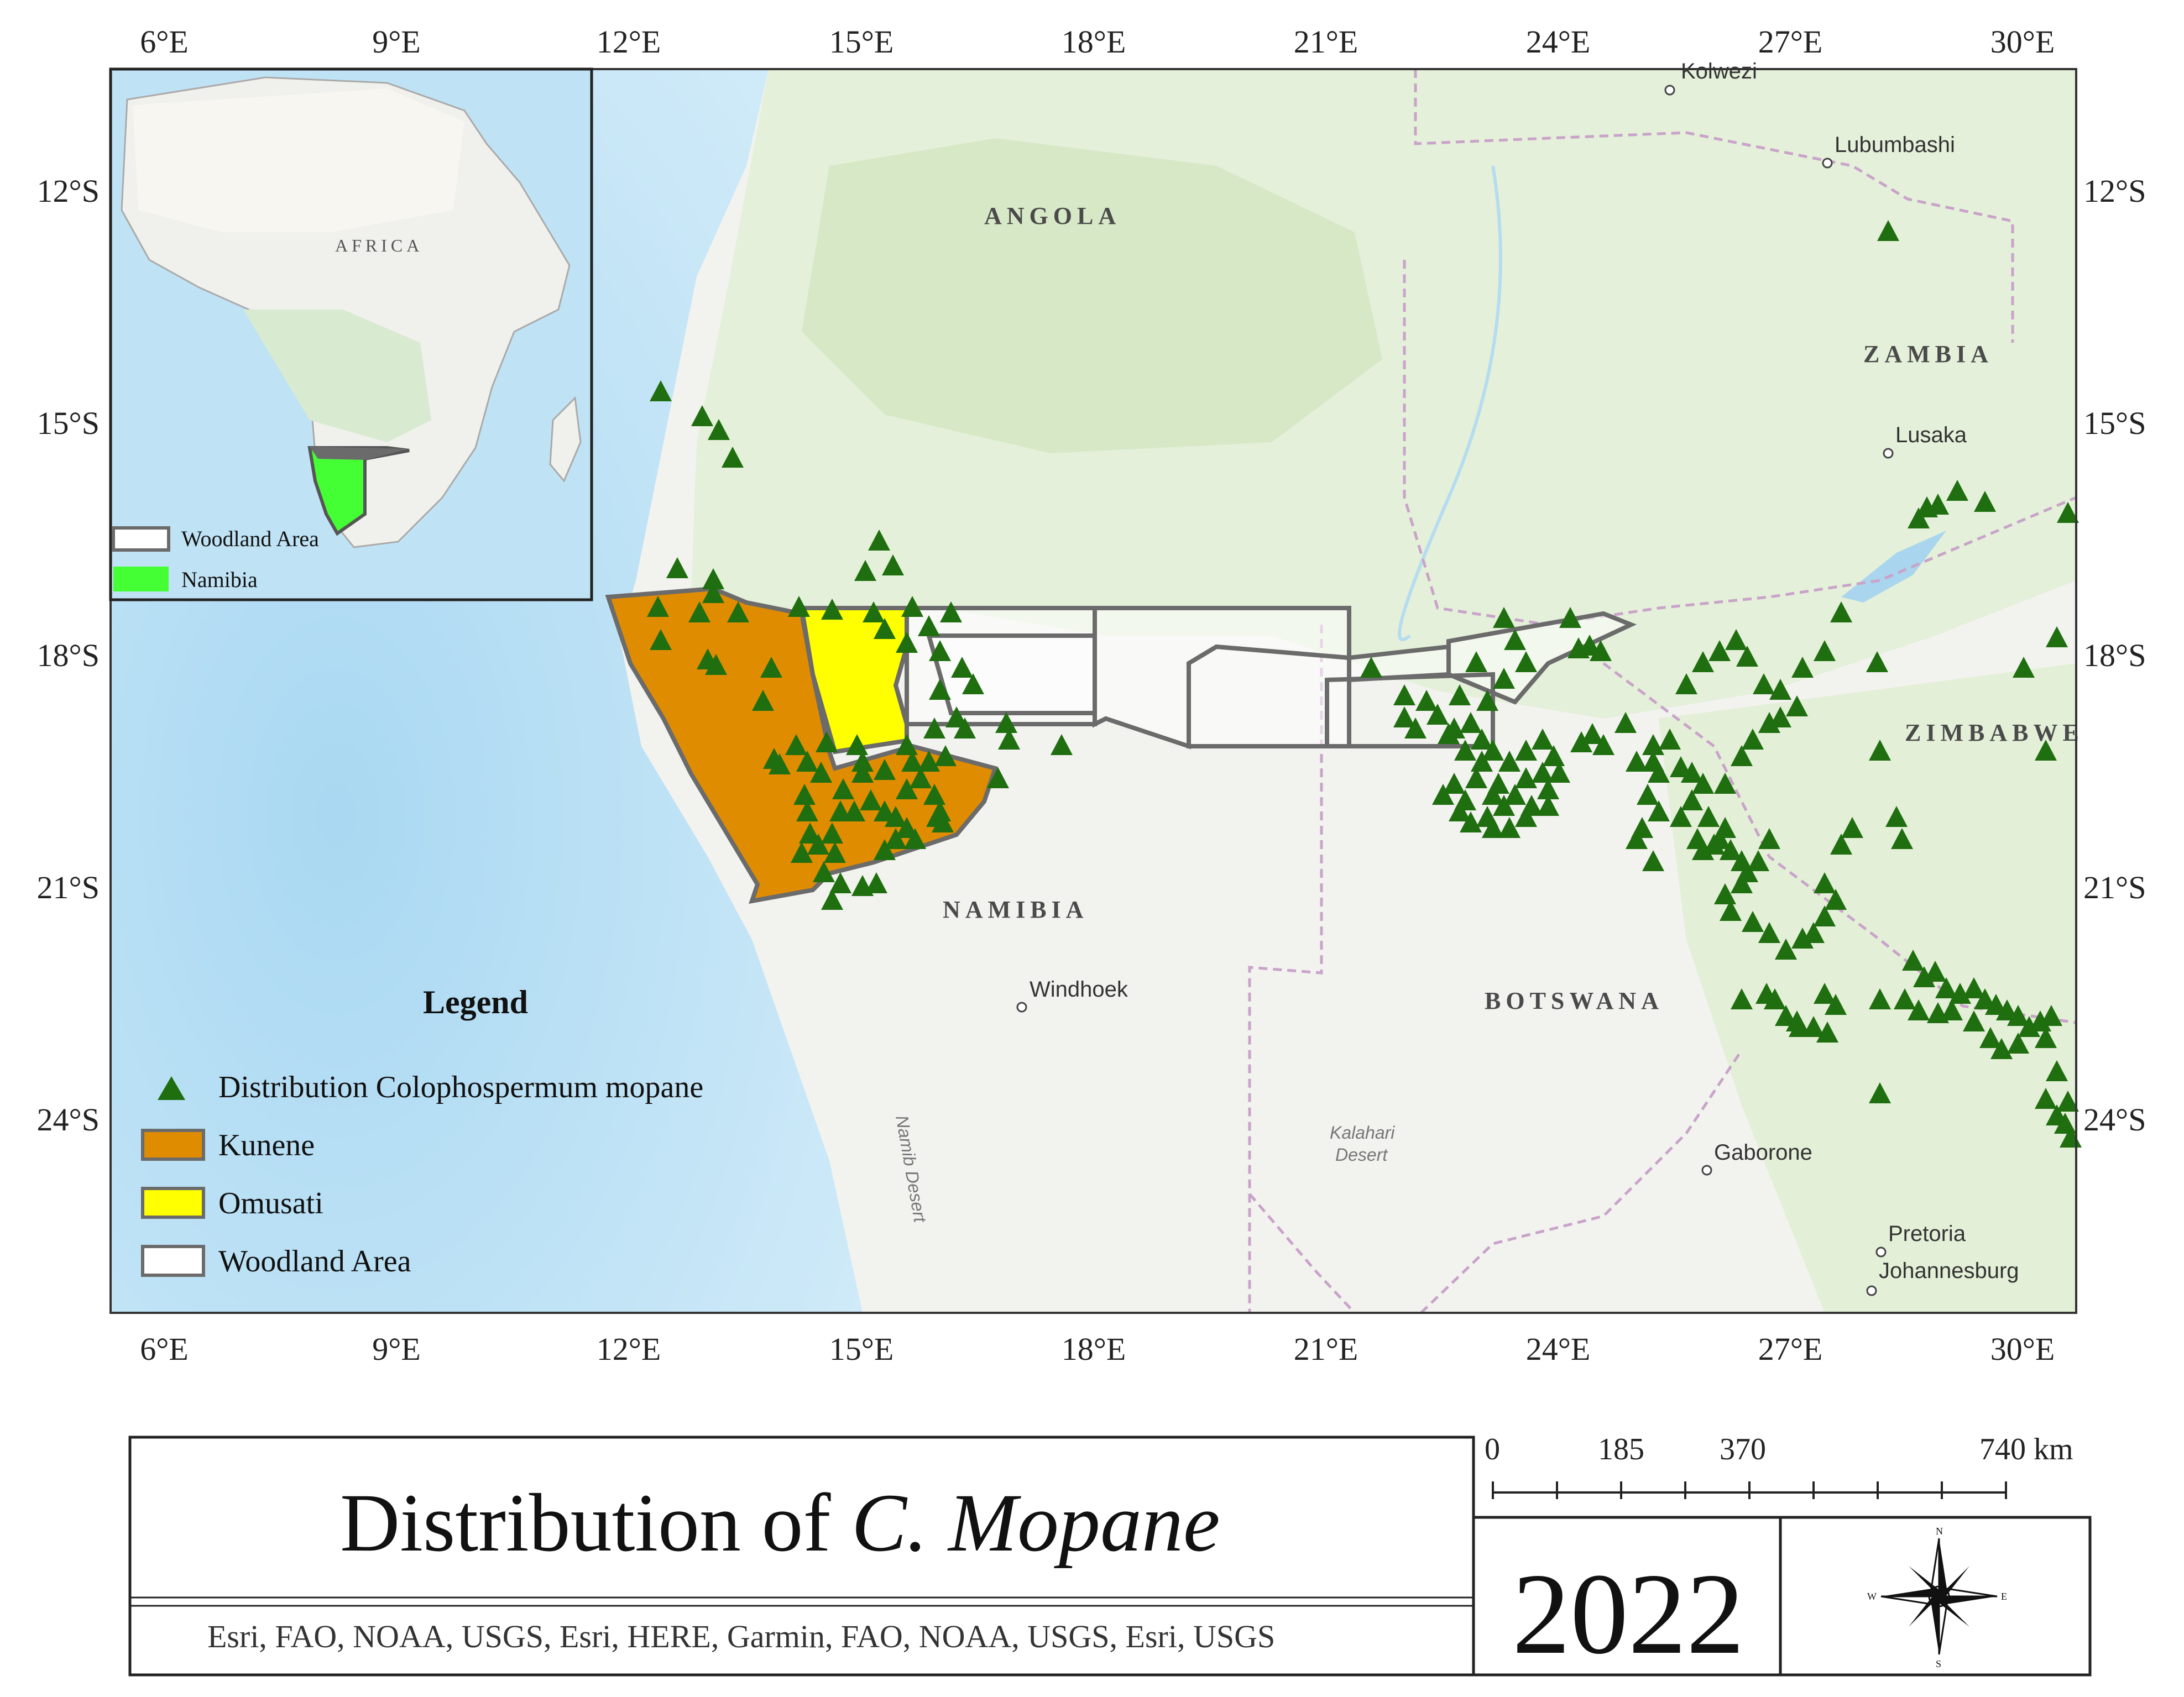 This screenshot has height=1697, width=2184. I want to click on city-label-kolwezi: Kolwezi, so click(1719, 71).